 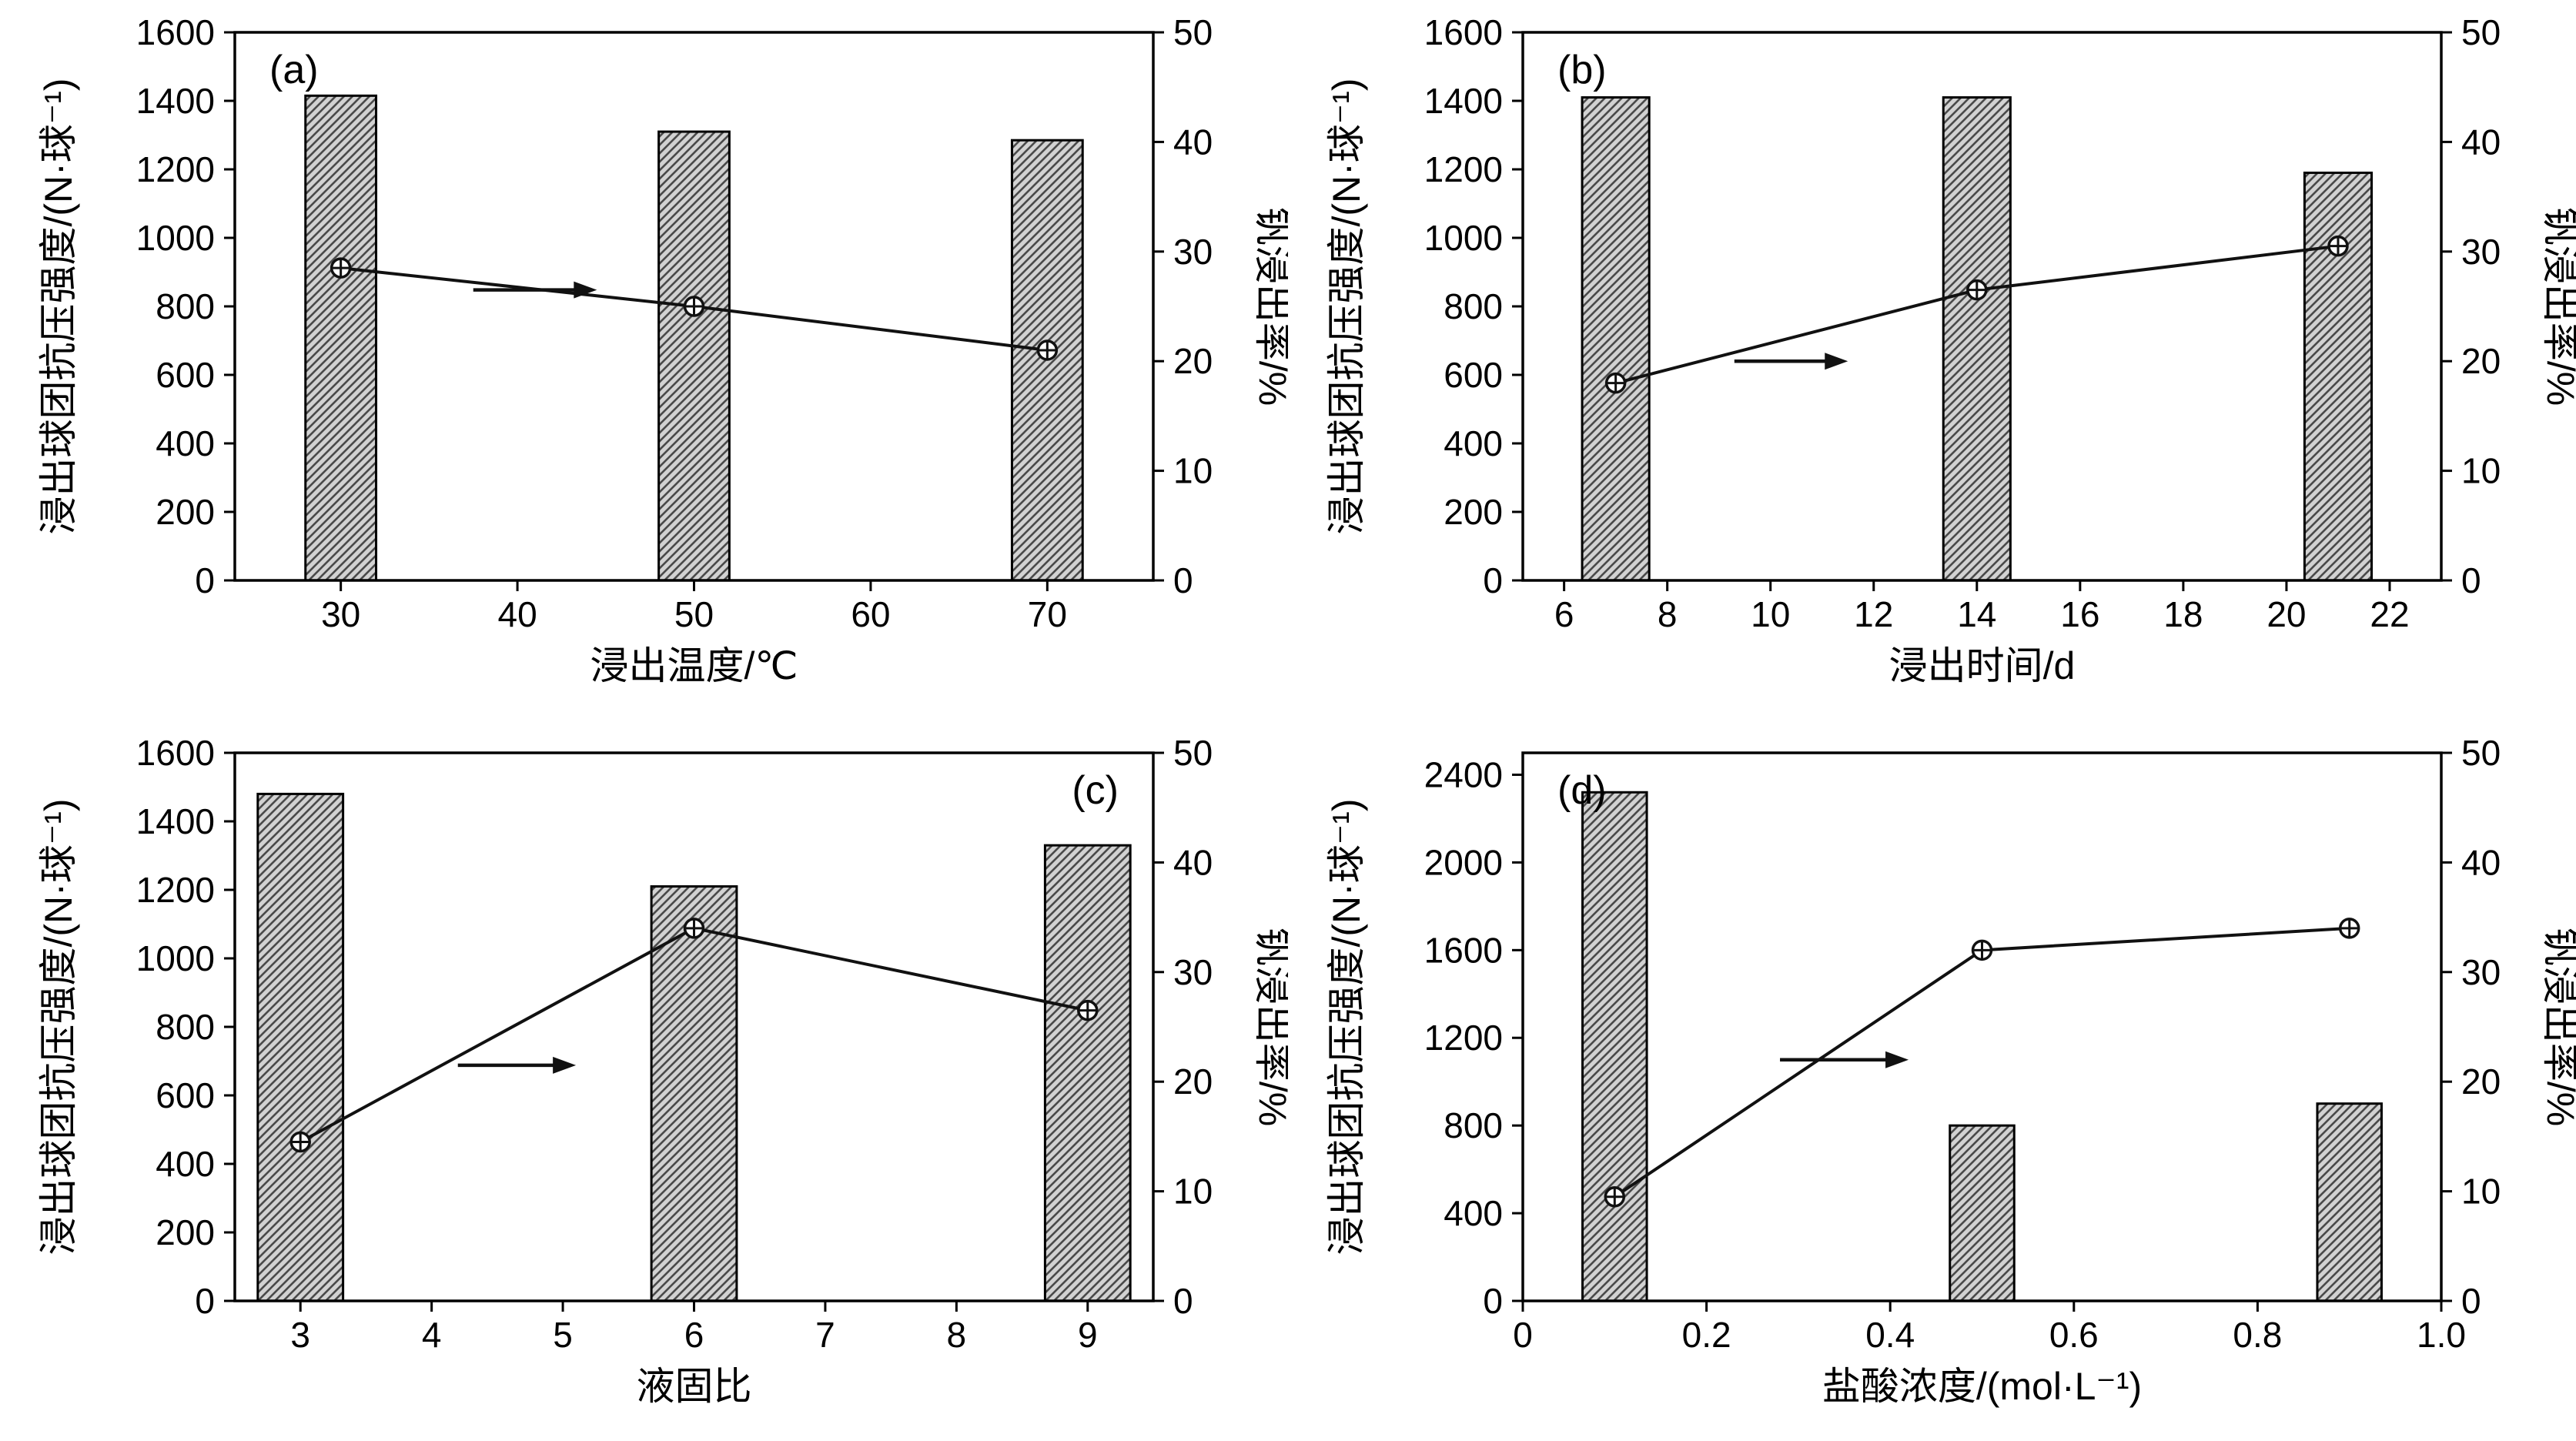 What do you see at coordinates (1582, 790) in the screenshot?
I see `panel-label: (d)` at bounding box center [1582, 790].